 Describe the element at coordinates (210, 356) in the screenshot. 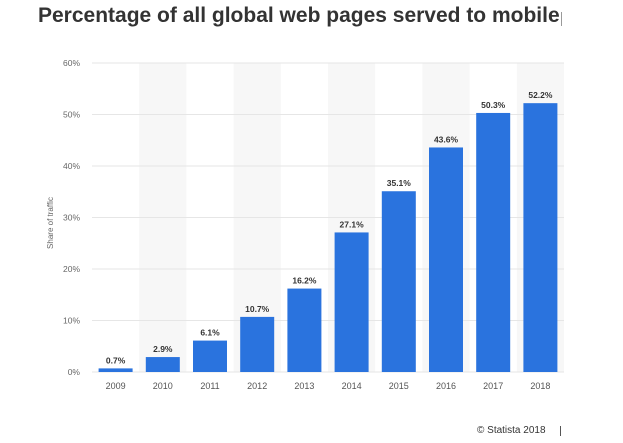

I see `bar-2011` at that location.